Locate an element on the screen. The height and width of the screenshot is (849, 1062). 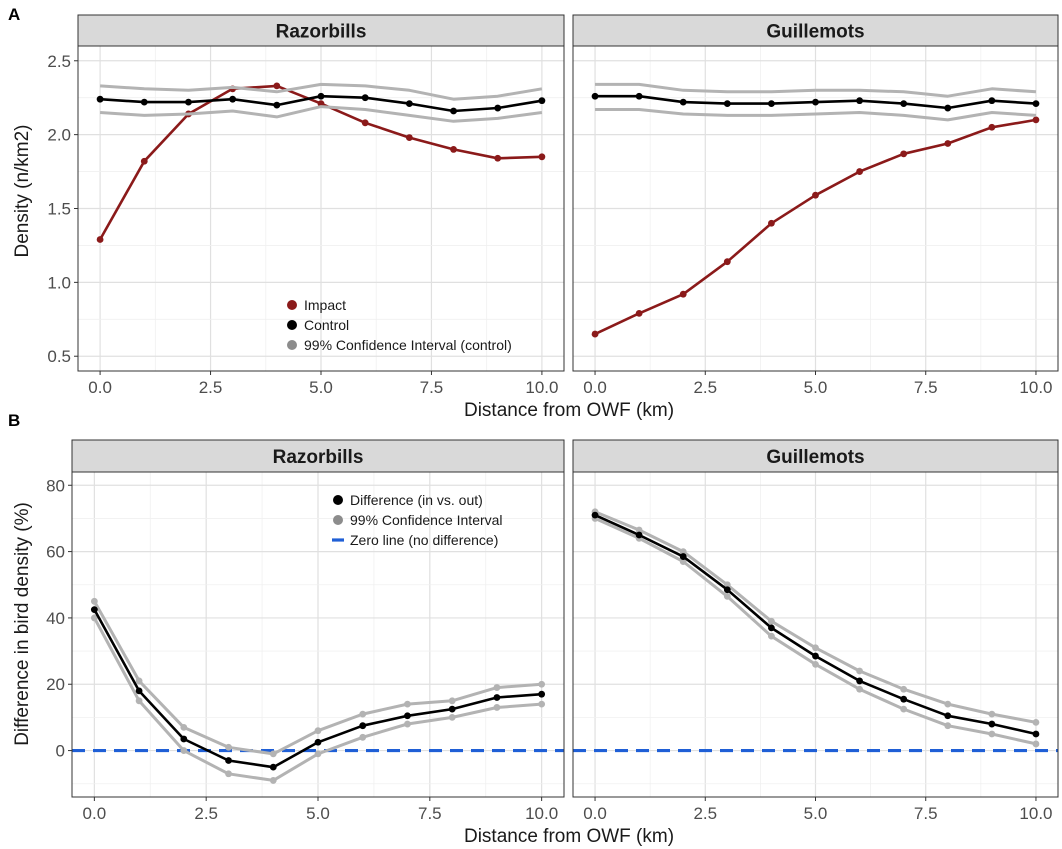
legend-label: 99% Confidence Interval is located at coordinates (426, 520).